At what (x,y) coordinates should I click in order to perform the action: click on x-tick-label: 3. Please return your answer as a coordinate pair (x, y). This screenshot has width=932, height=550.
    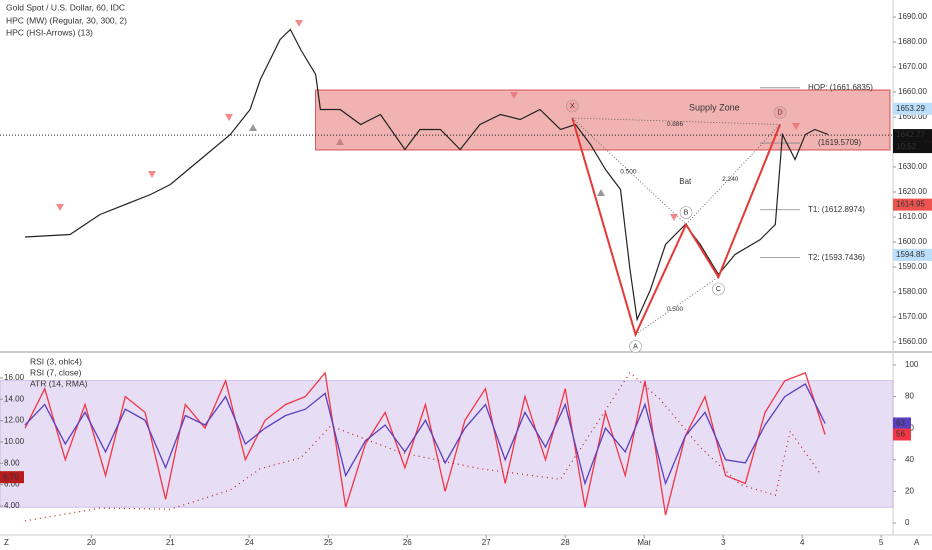
    Looking at the image, I should click on (723, 542).